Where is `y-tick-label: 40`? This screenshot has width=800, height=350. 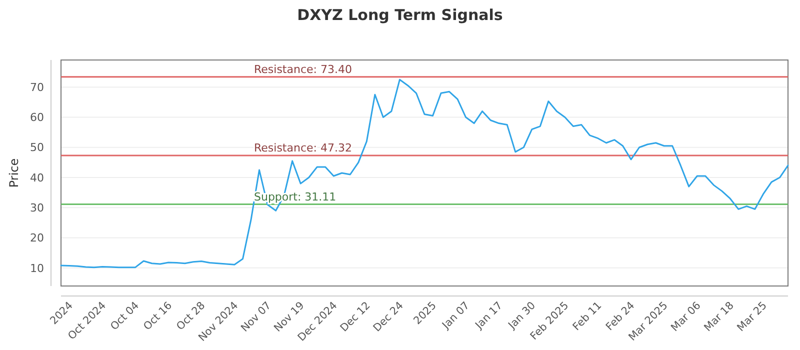
y-tick-label: 40 is located at coordinates (37, 177).